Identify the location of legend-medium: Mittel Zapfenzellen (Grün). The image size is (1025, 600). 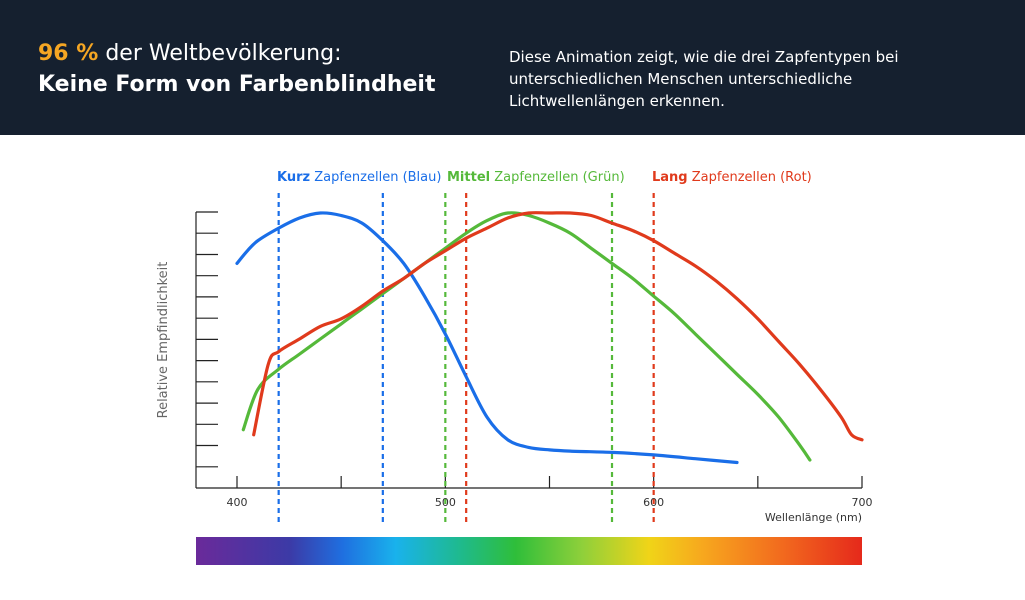
(536, 177).